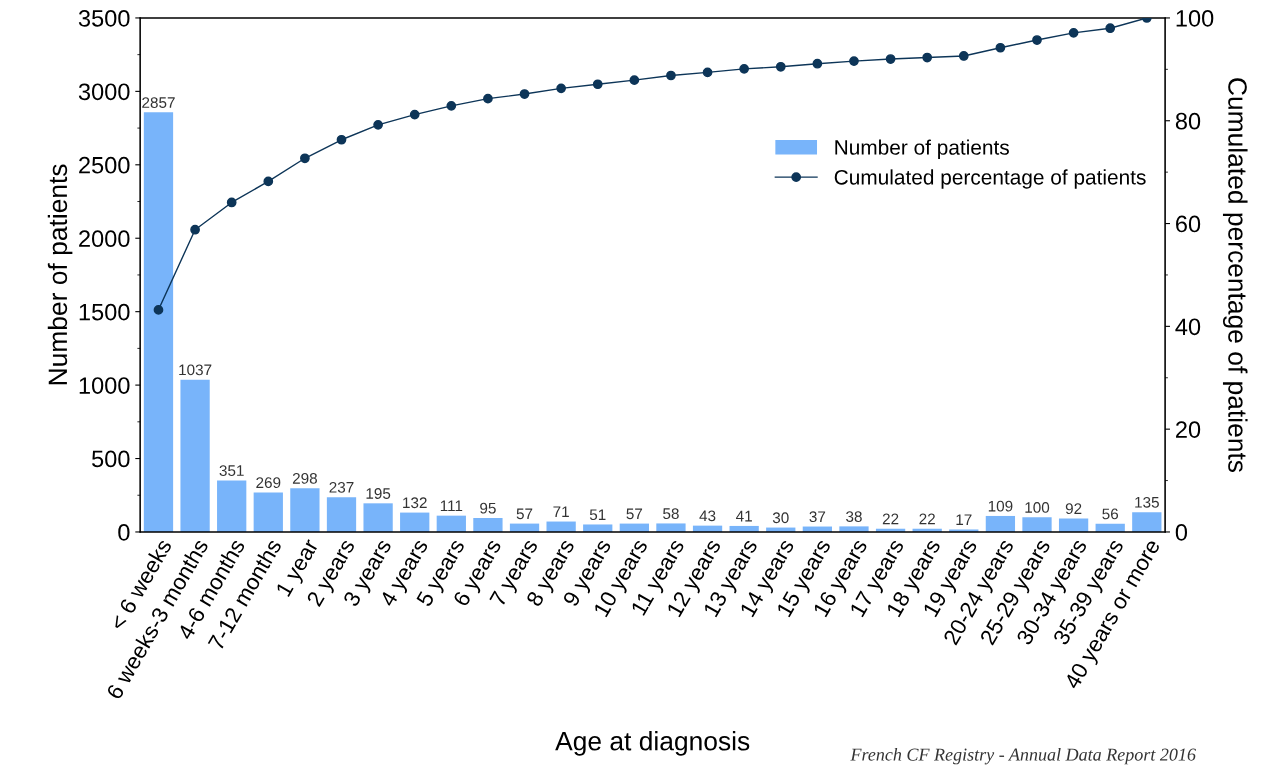 Image resolution: width=1286 pixels, height=780 pixels. What do you see at coordinates (1188, 327) in the screenshot?
I see `y2-tick-label: 40` at bounding box center [1188, 327].